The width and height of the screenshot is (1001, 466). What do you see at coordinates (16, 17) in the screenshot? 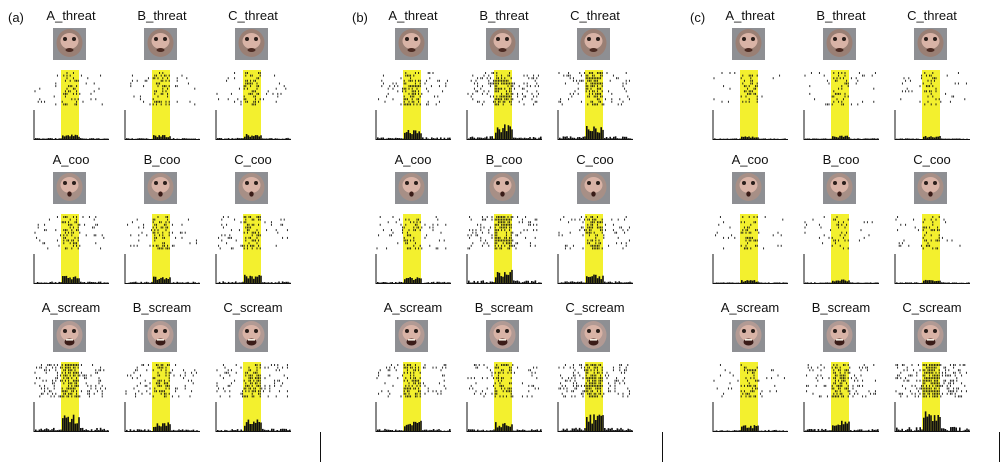
I see `panel-letter: (a)` at bounding box center [16, 17].